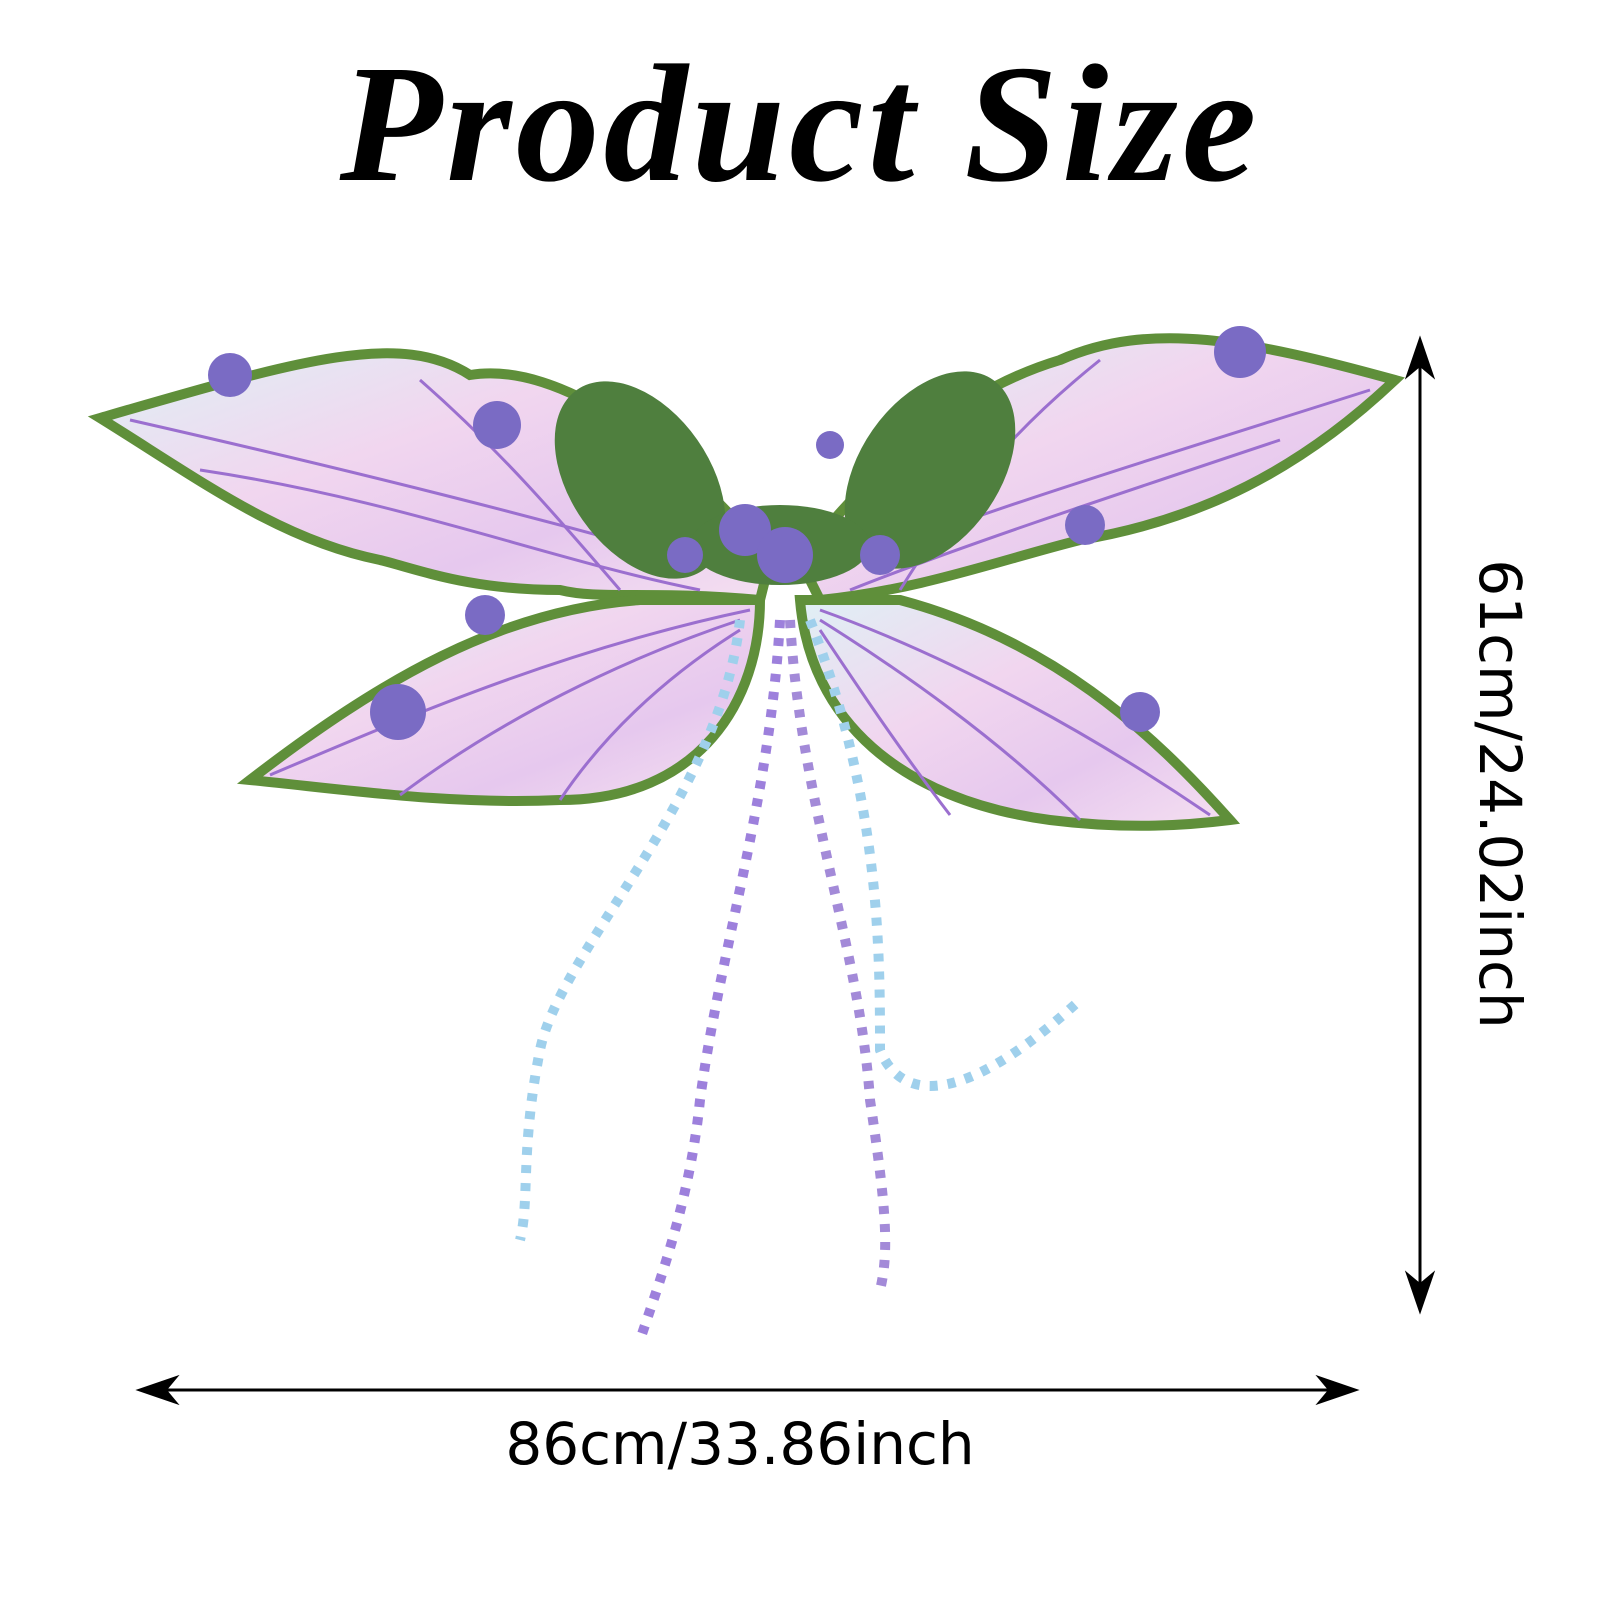 Image resolution: width=1600 pixels, height=1600 pixels. I want to click on height-arrow, so click(1420, 825).